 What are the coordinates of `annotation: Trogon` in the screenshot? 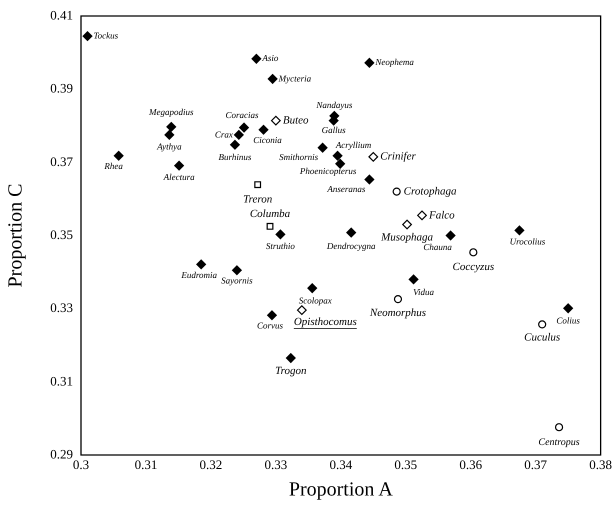 It's located at (291, 370).